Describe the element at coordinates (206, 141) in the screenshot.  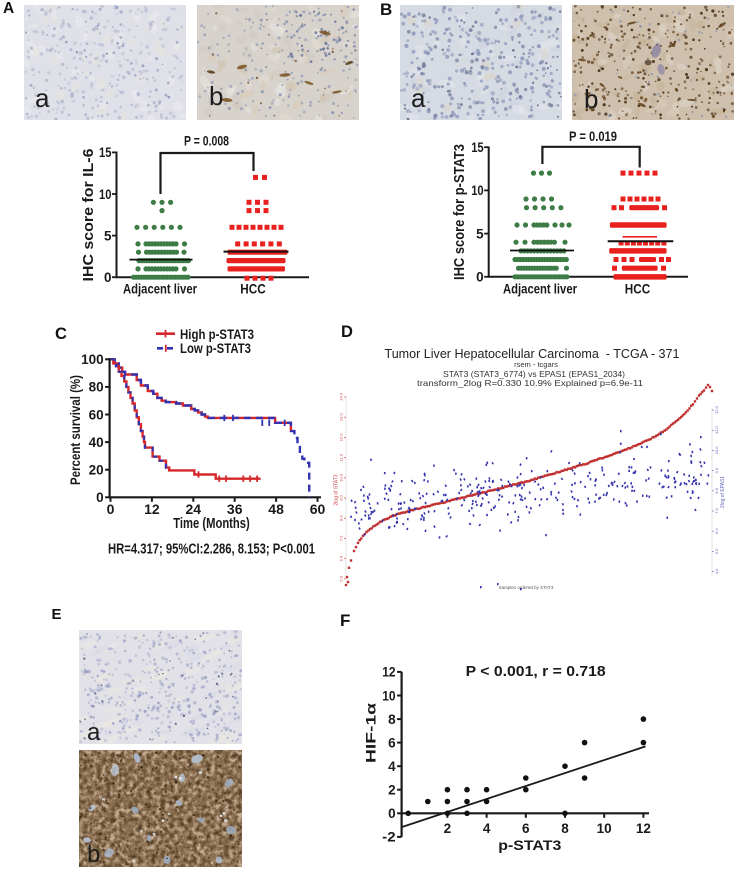
I see `svg-text: P = 0.008` at that location.